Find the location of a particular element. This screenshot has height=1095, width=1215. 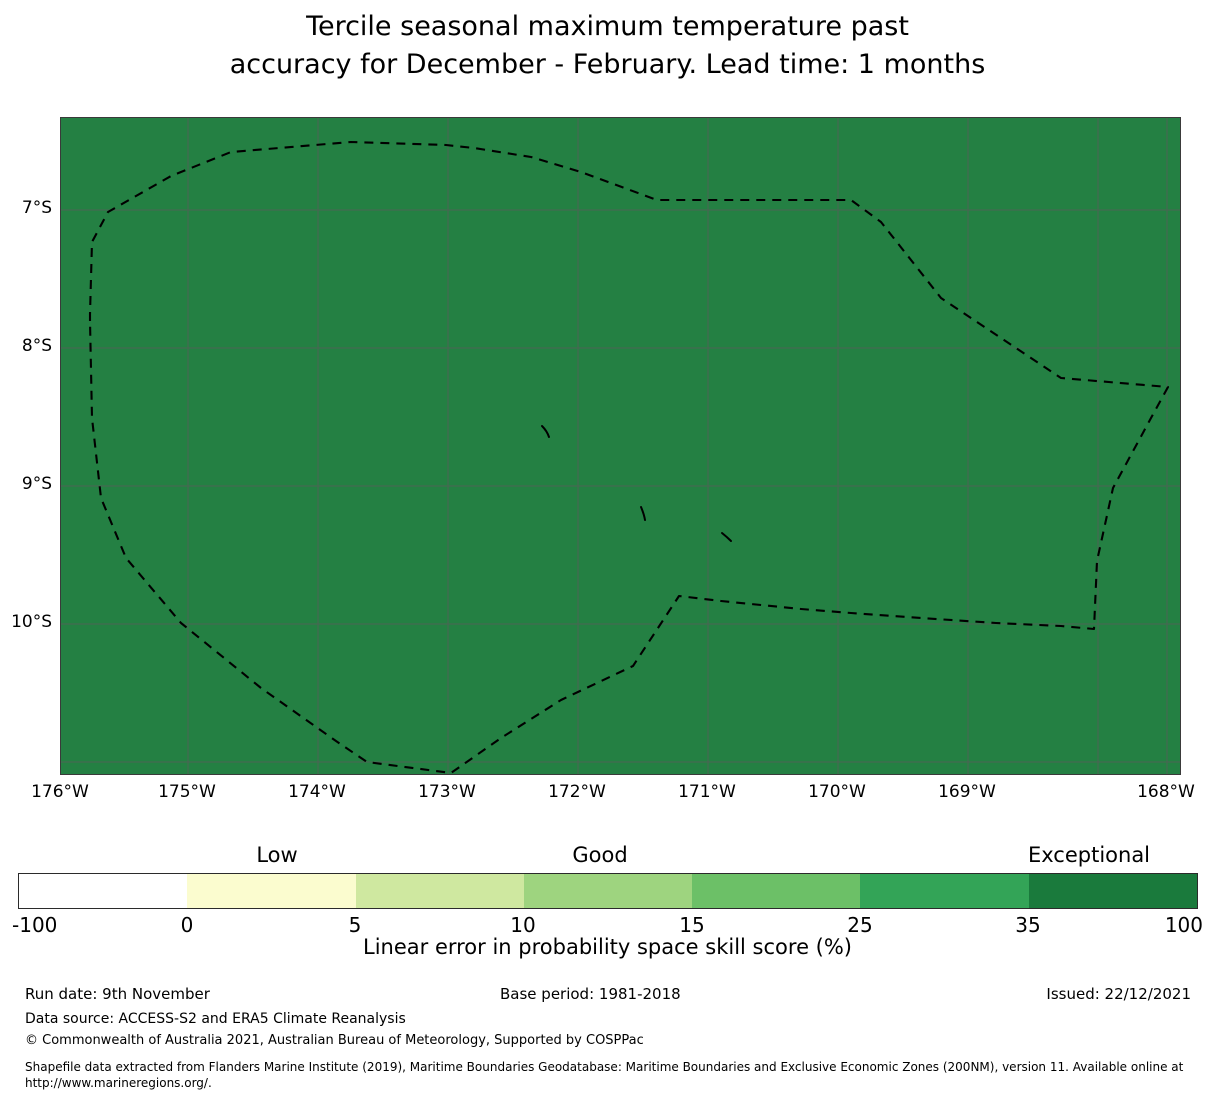

x-tick-label-0: 176°W is located at coordinates (60, 792).